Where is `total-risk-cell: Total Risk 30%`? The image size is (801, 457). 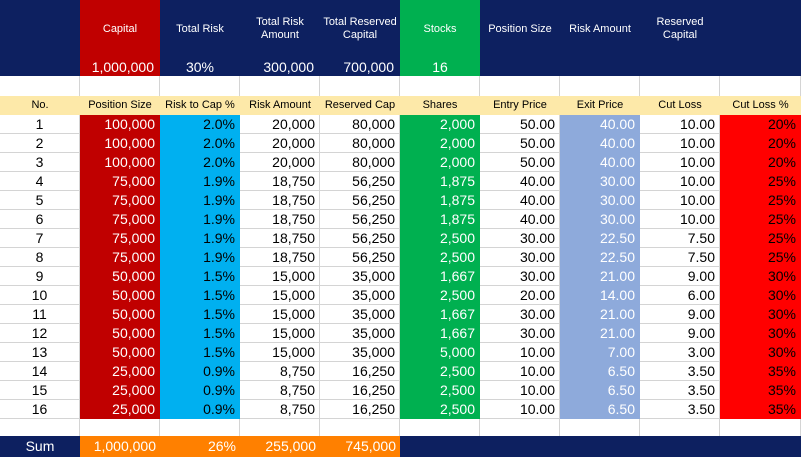
total-risk-cell: Total Risk 30% is located at coordinates (200, 38).